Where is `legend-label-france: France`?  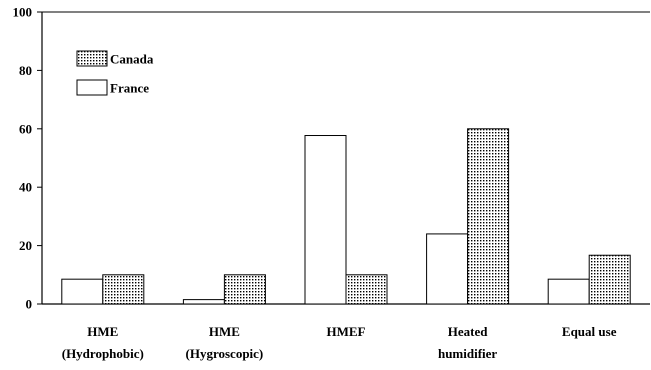 legend-label-france: France is located at coordinates (129, 88).